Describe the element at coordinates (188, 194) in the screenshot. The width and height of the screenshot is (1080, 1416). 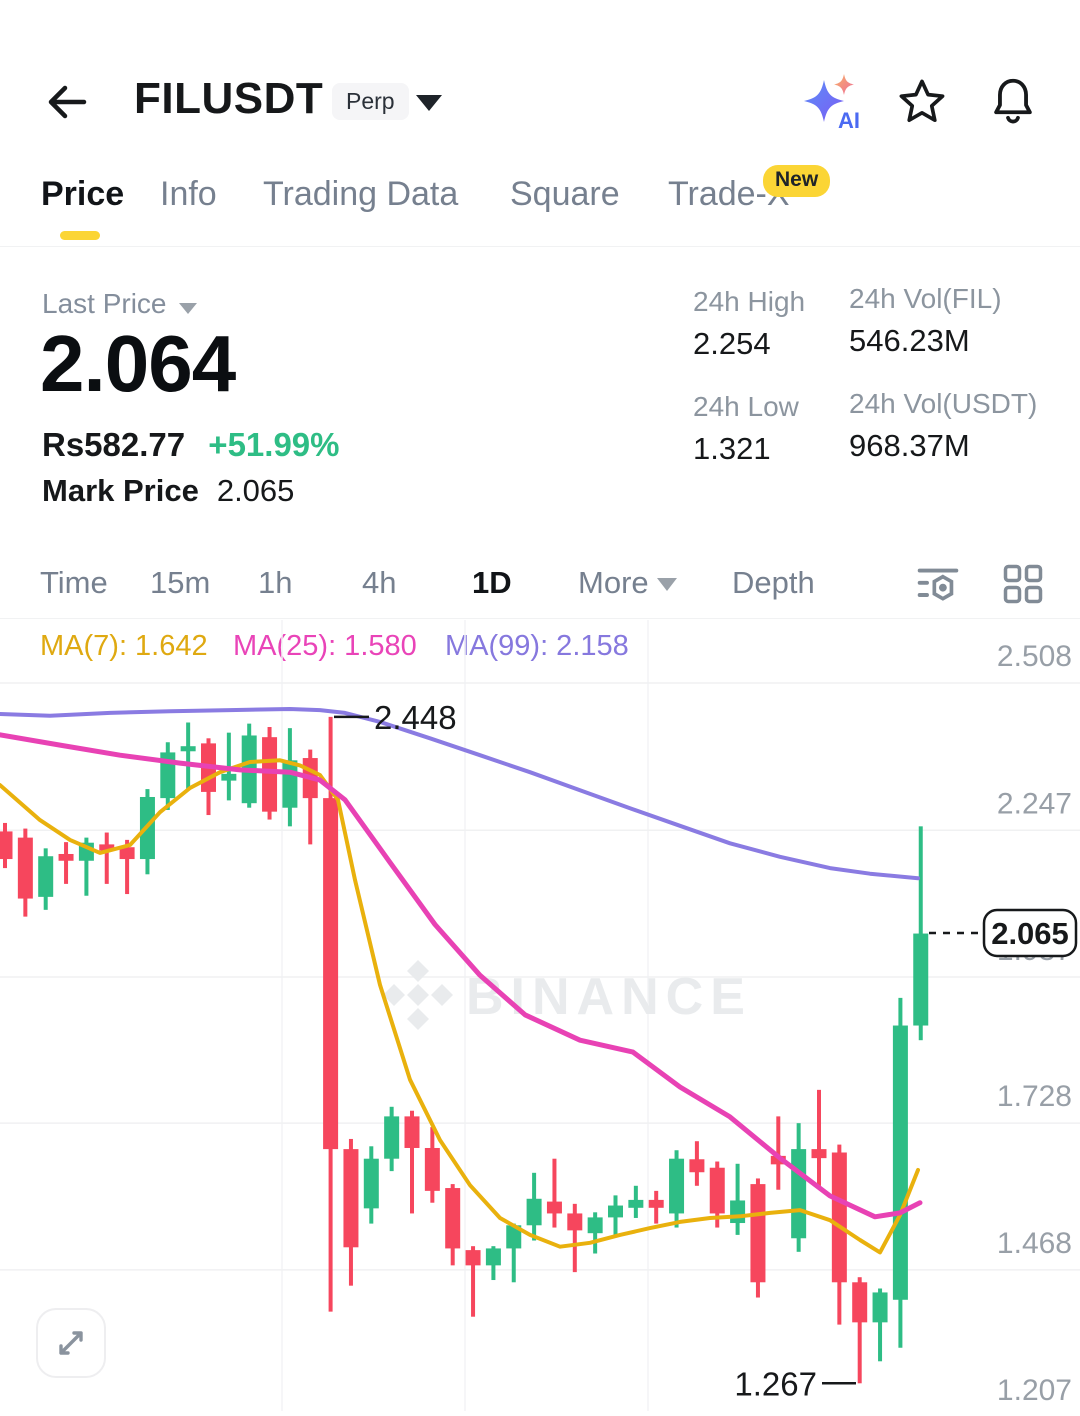
I see `tab-info: Info` at that location.